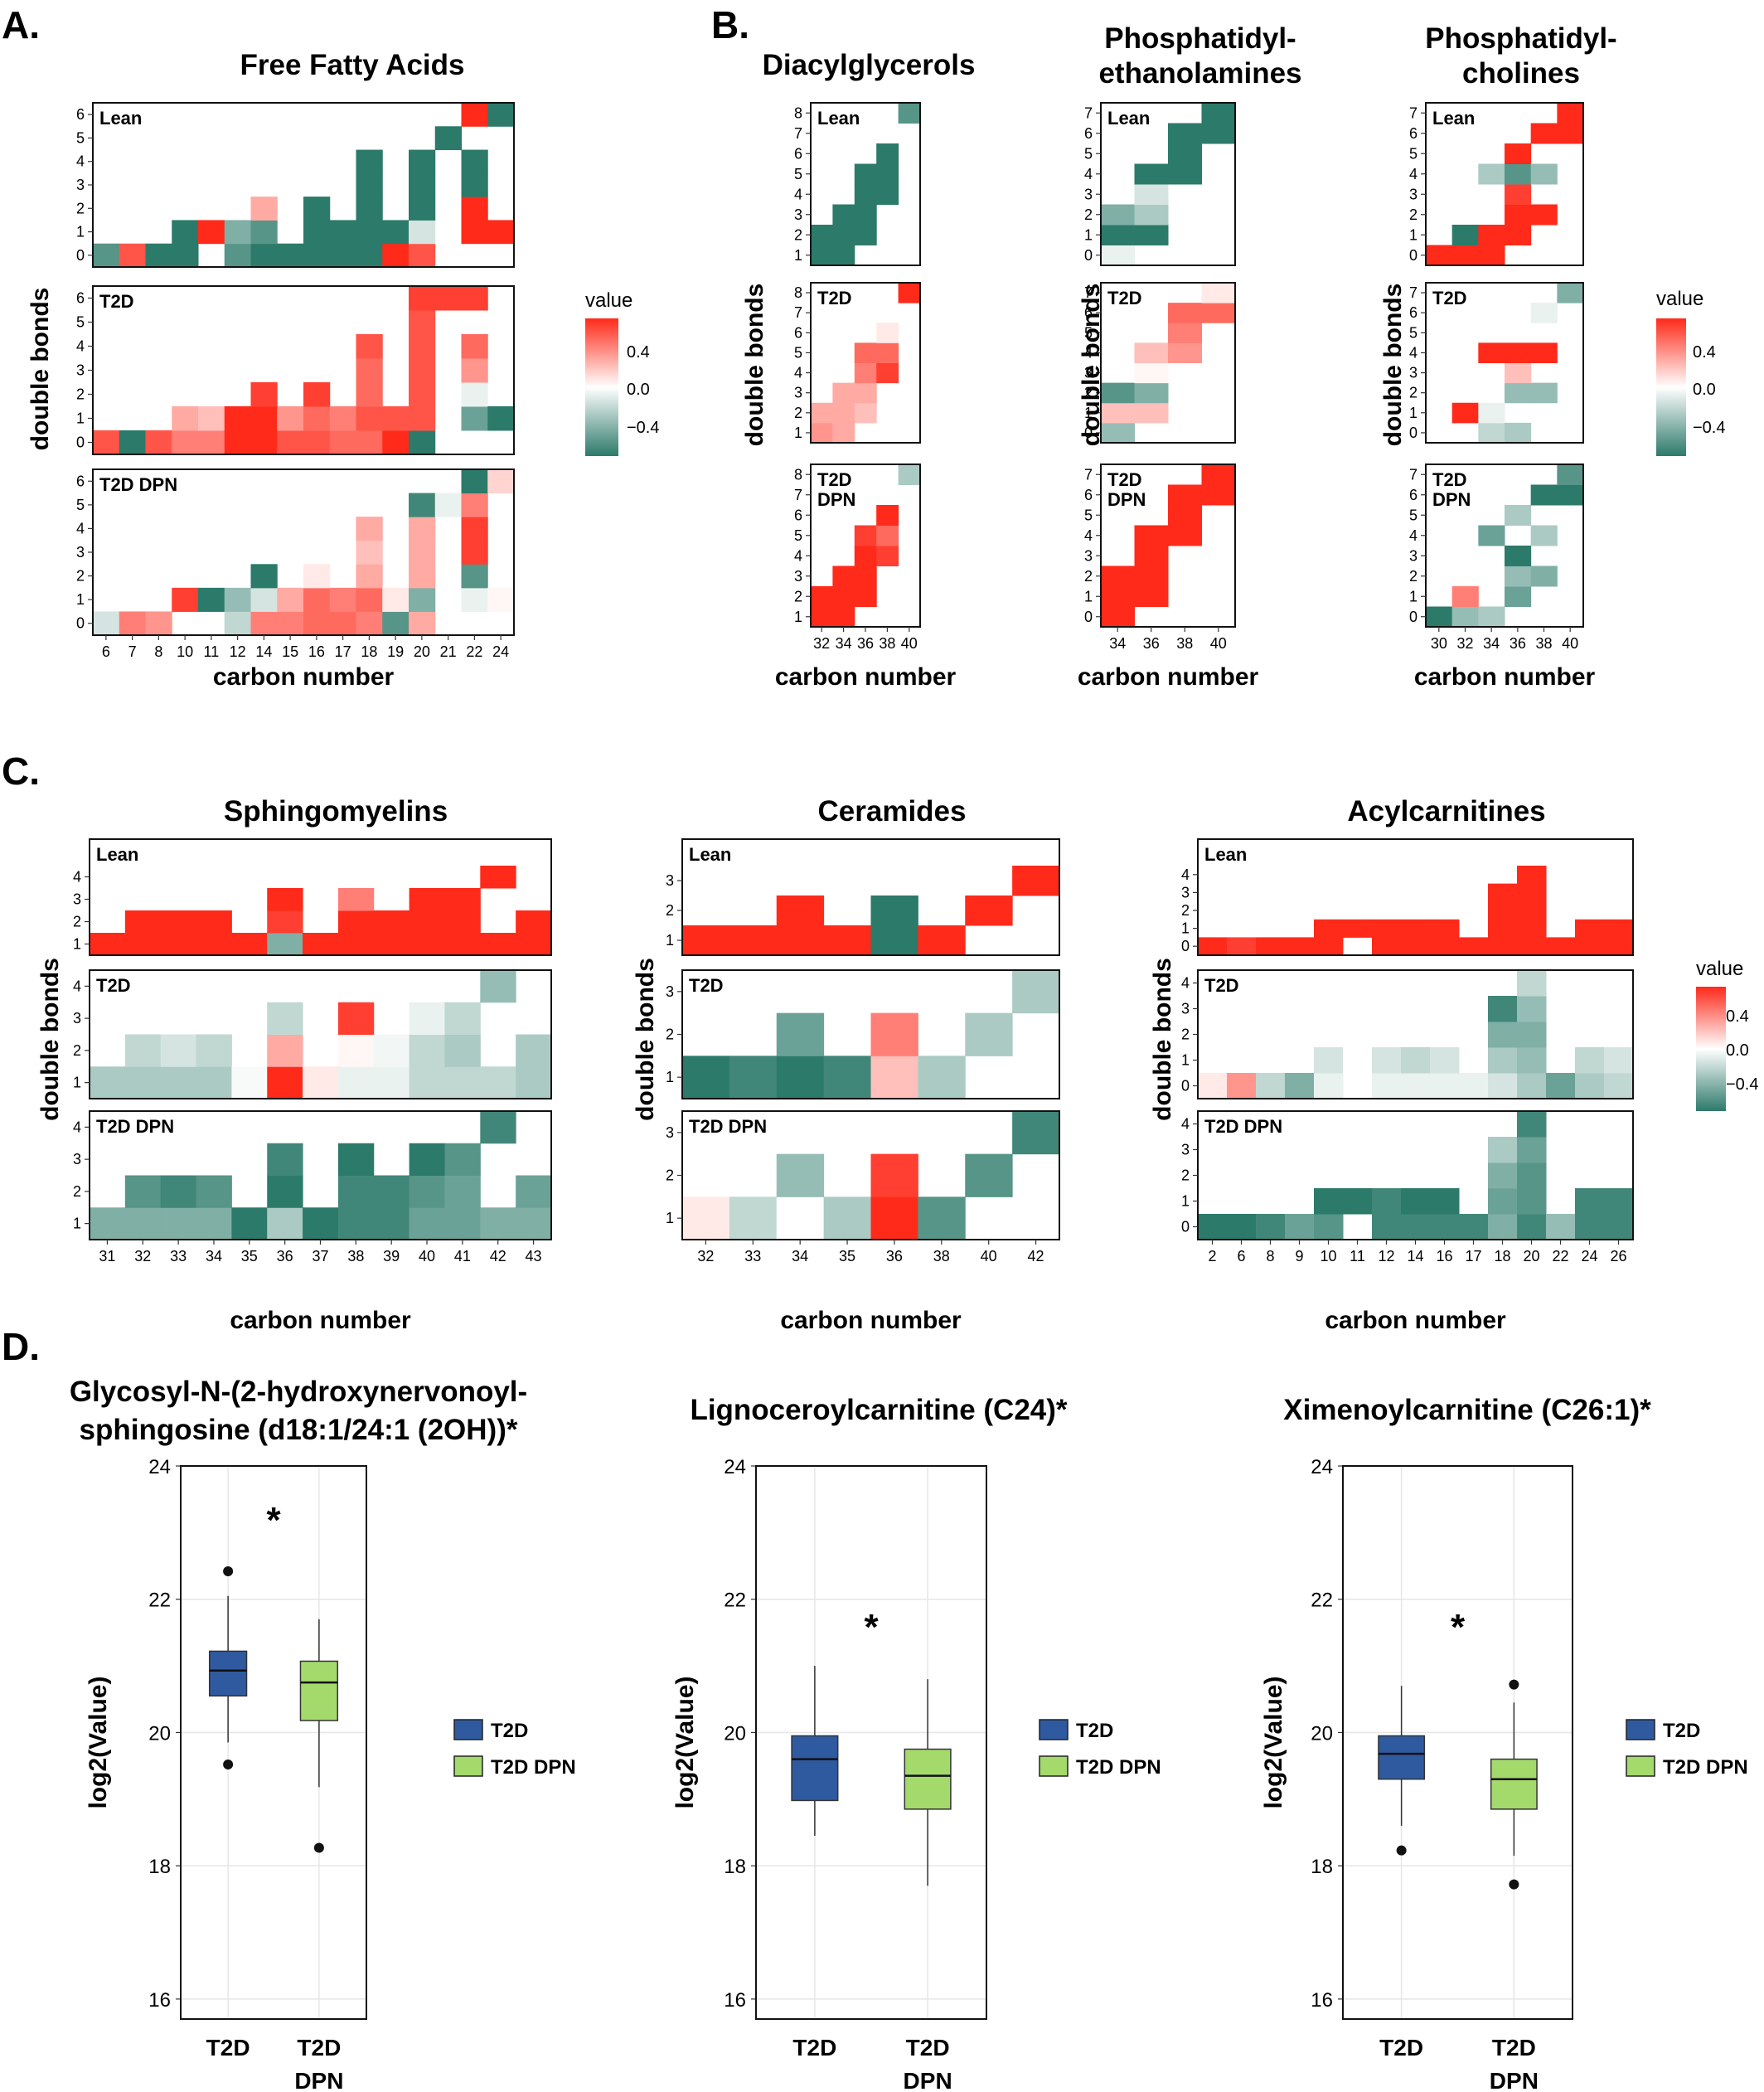 This screenshot has height=2092, width=1764. I want to click on y-tick-label: 22, so click(159, 1601).